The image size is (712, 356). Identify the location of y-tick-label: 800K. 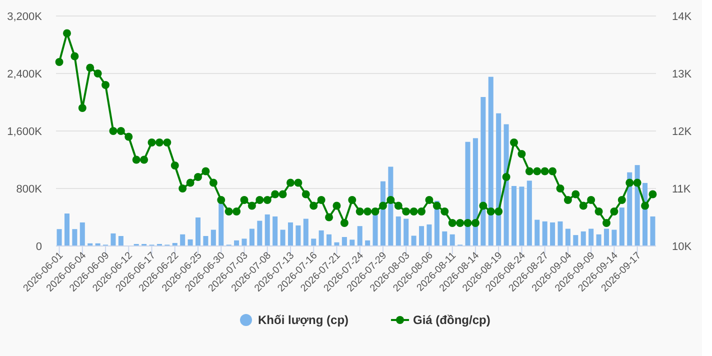
(29, 190).